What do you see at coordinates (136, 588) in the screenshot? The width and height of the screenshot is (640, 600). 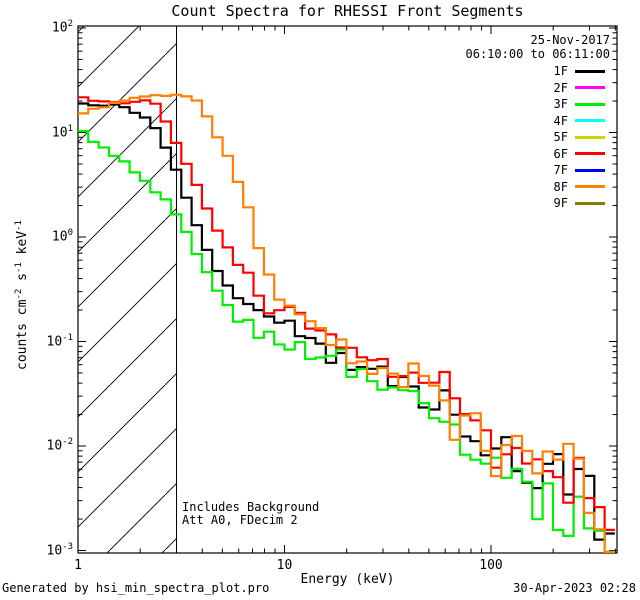 I see `generator-credit: Generated by hsi_min_spectra_plot.pro` at bounding box center [136, 588].